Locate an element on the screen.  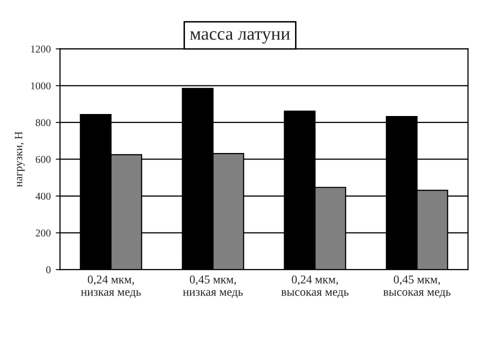
y-axis-title: нагрузки, Н is located at coordinates (19, 159).